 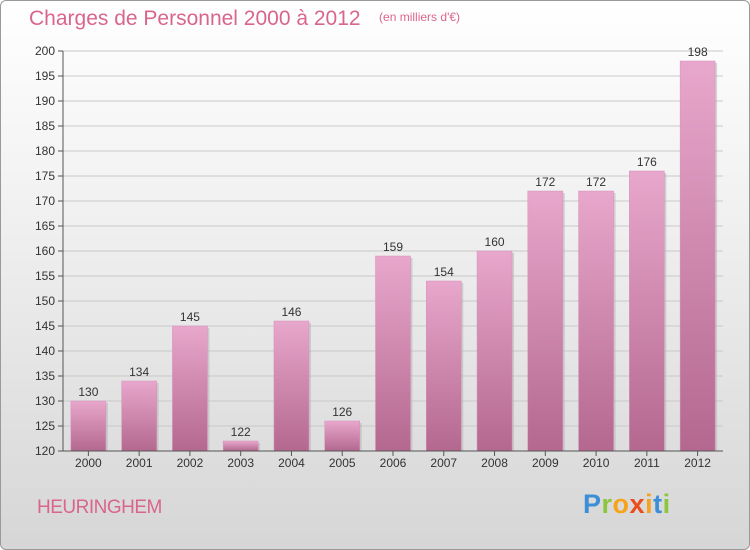 What do you see at coordinates (190, 317) in the screenshot?
I see `bar-value-label: 145` at bounding box center [190, 317].